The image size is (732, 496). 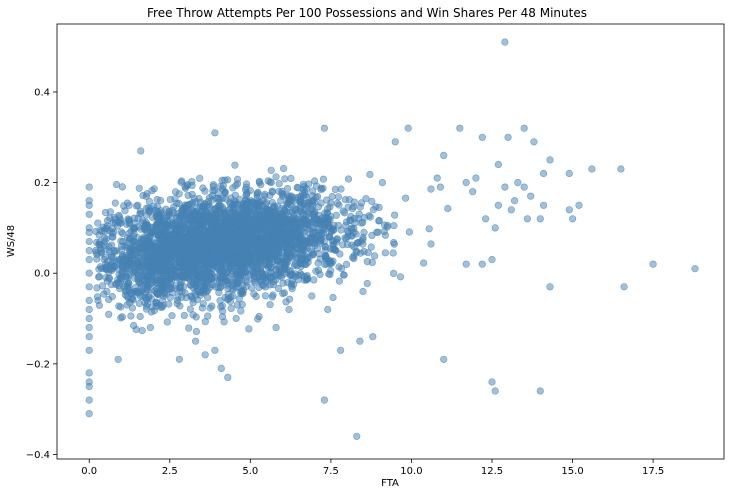 I want to click on x-axis-ticks: 0.0 2.5 5.0 7.5 10.0 12.5 15.0 17.5, so click(x=372, y=468).